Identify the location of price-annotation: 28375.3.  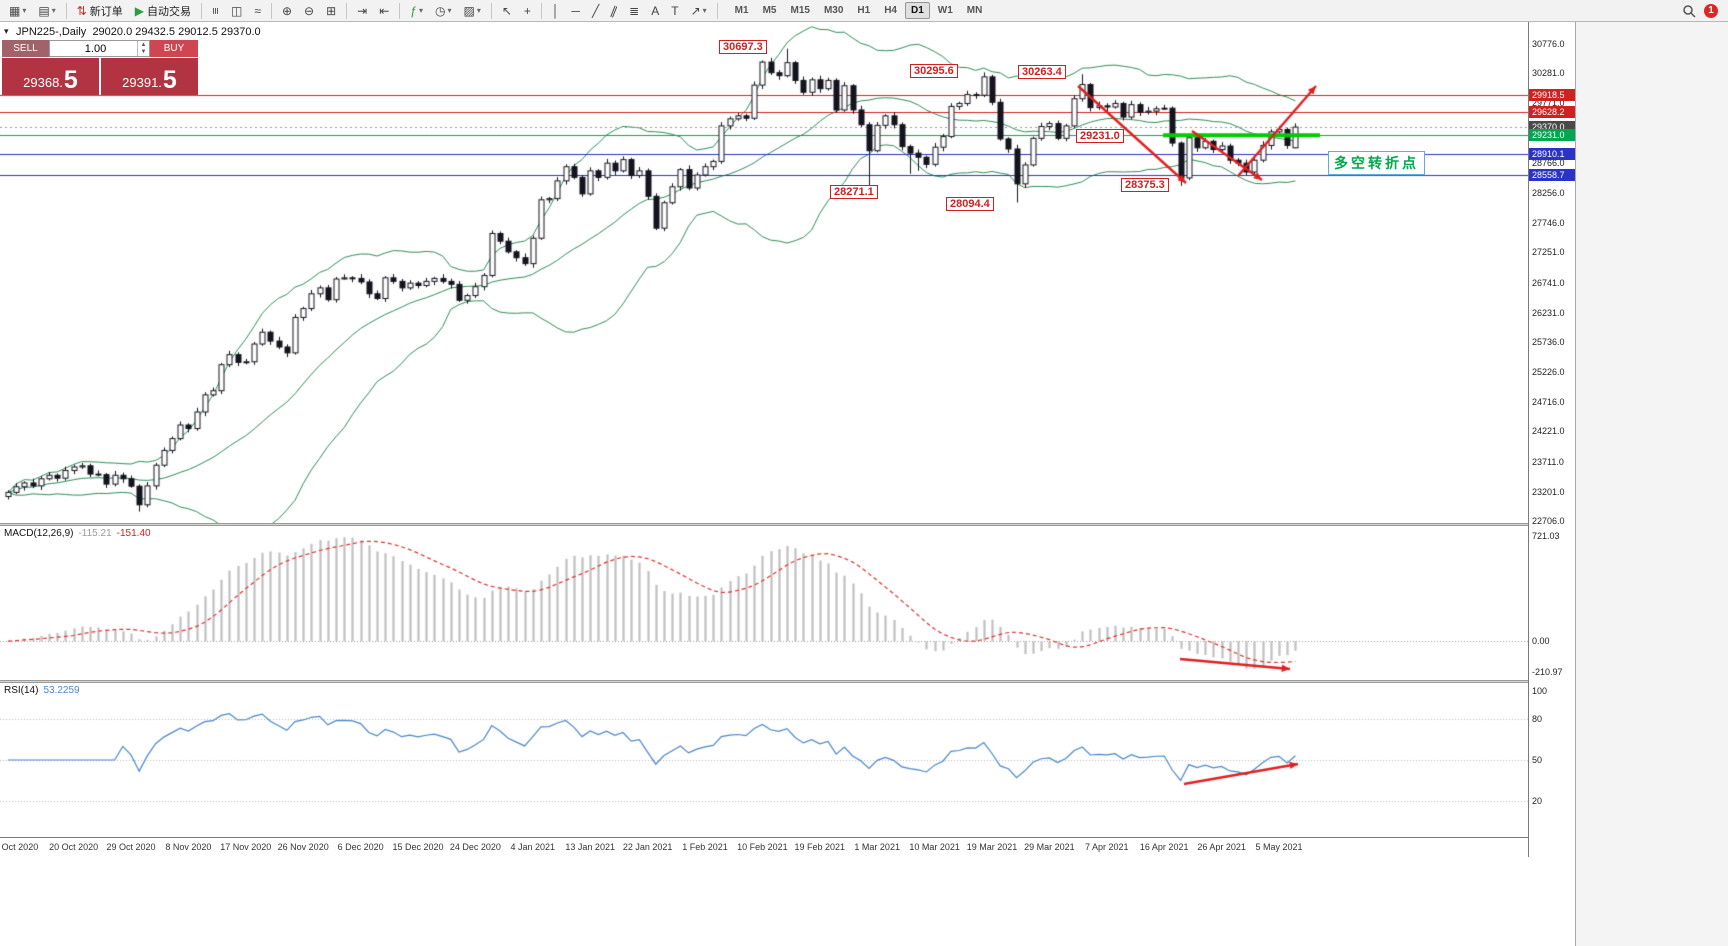
(1145, 185).